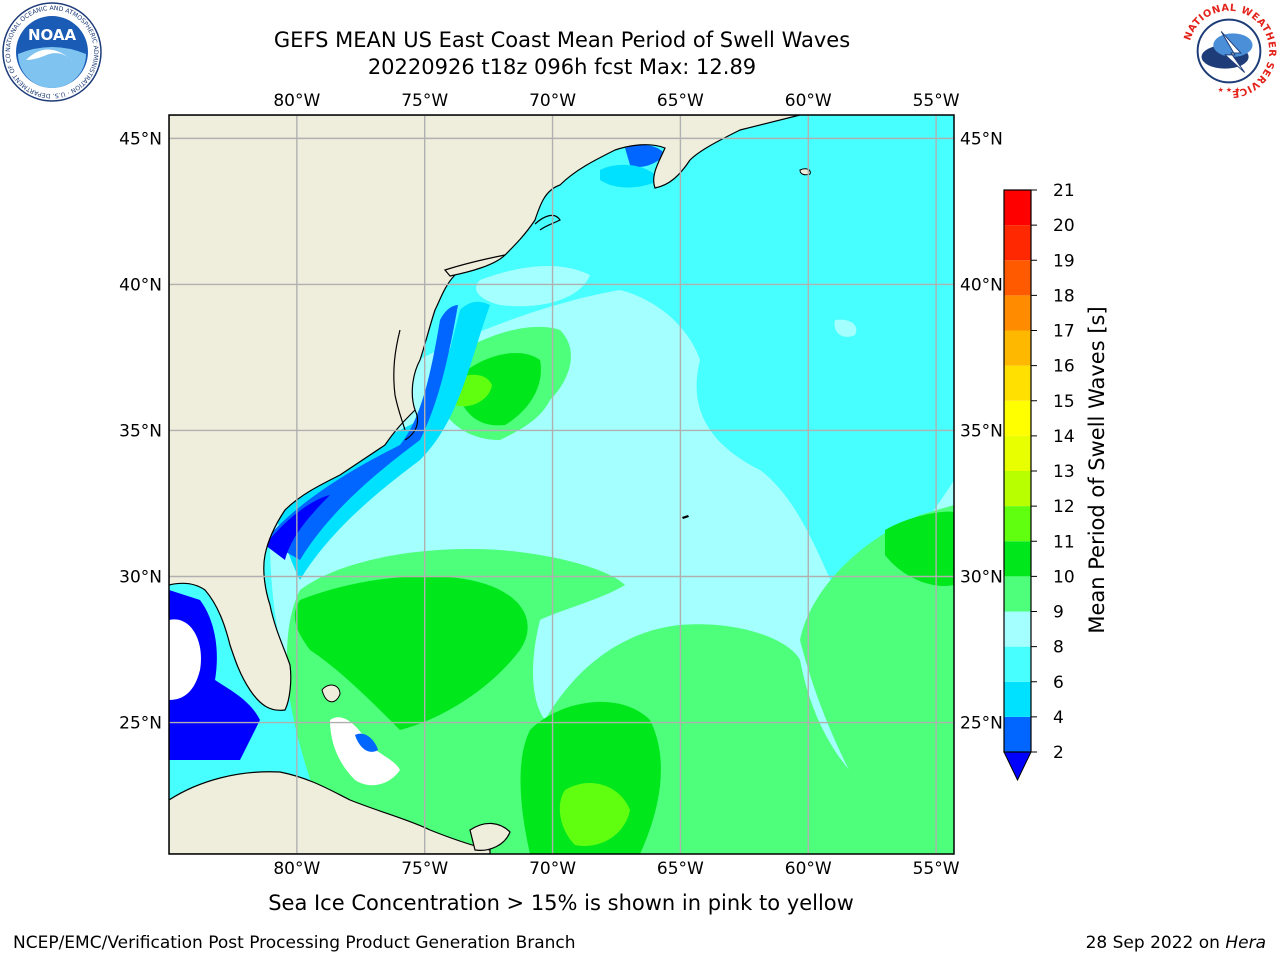  I want to click on swell-10-11s-gulfstream, so click(498, 389).